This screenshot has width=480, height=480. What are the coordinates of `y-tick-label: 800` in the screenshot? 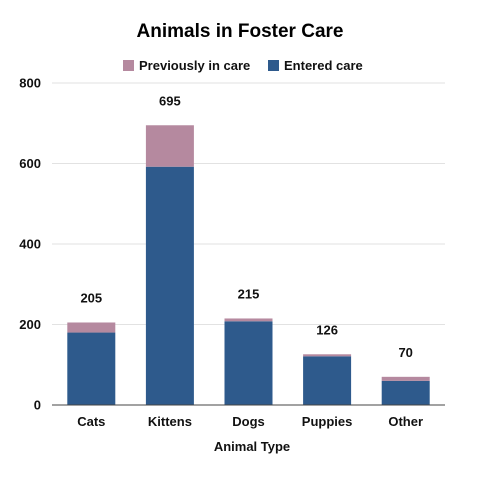 It's located at (30, 83).